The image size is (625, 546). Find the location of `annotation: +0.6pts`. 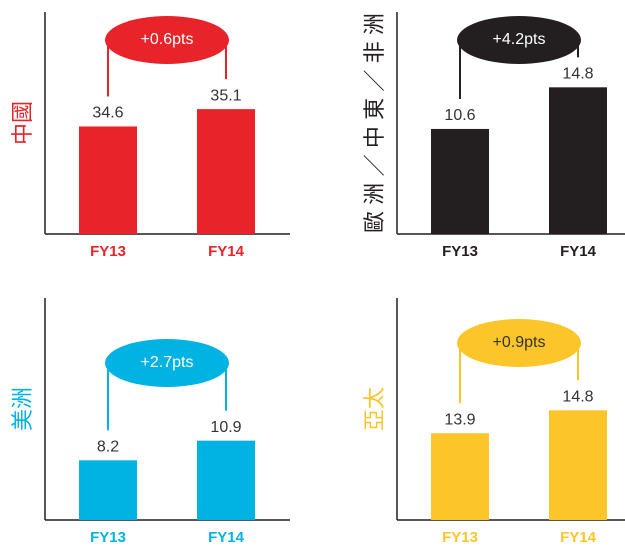

annotation: +0.6pts is located at coordinates (167, 39).